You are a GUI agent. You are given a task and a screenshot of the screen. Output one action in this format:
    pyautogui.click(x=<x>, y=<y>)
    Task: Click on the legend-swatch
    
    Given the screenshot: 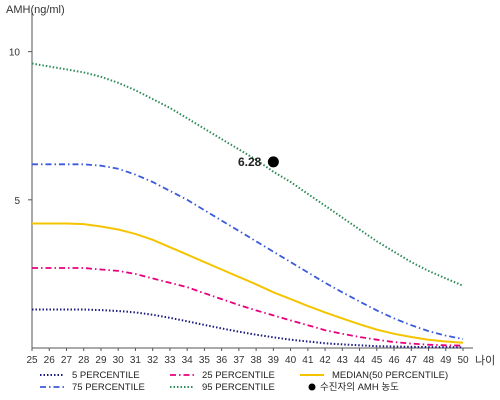 What is the action you would take?
    pyautogui.click(x=312, y=387)
    